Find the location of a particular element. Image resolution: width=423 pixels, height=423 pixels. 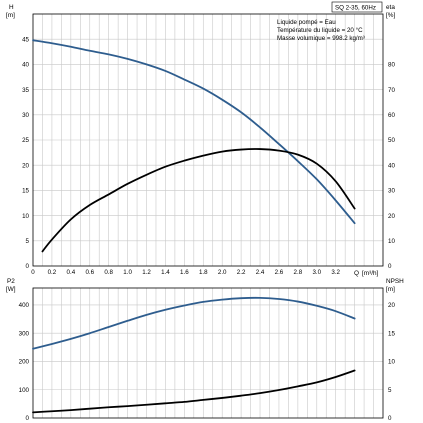

x-tick-label: 2.6 is located at coordinates (279, 272).